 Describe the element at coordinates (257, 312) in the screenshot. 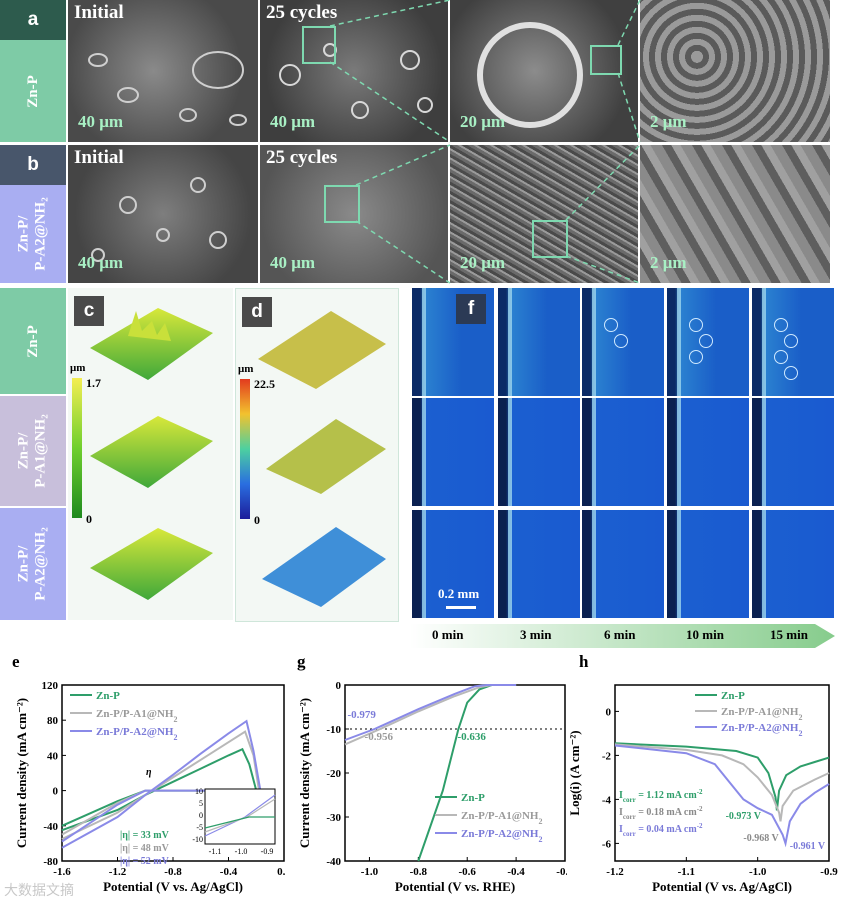

I see `panel-d-letter: d` at that location.